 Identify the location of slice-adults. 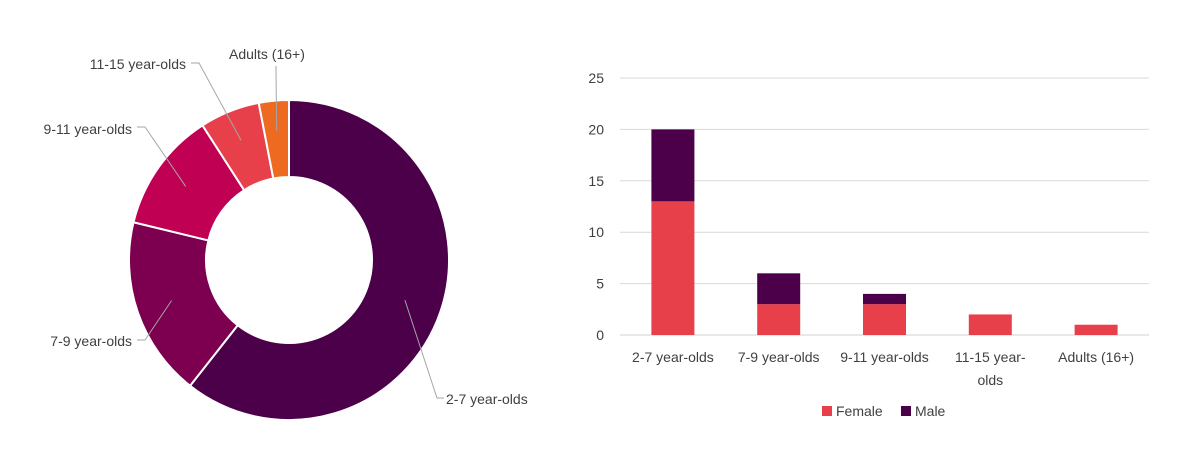
(273, 139).